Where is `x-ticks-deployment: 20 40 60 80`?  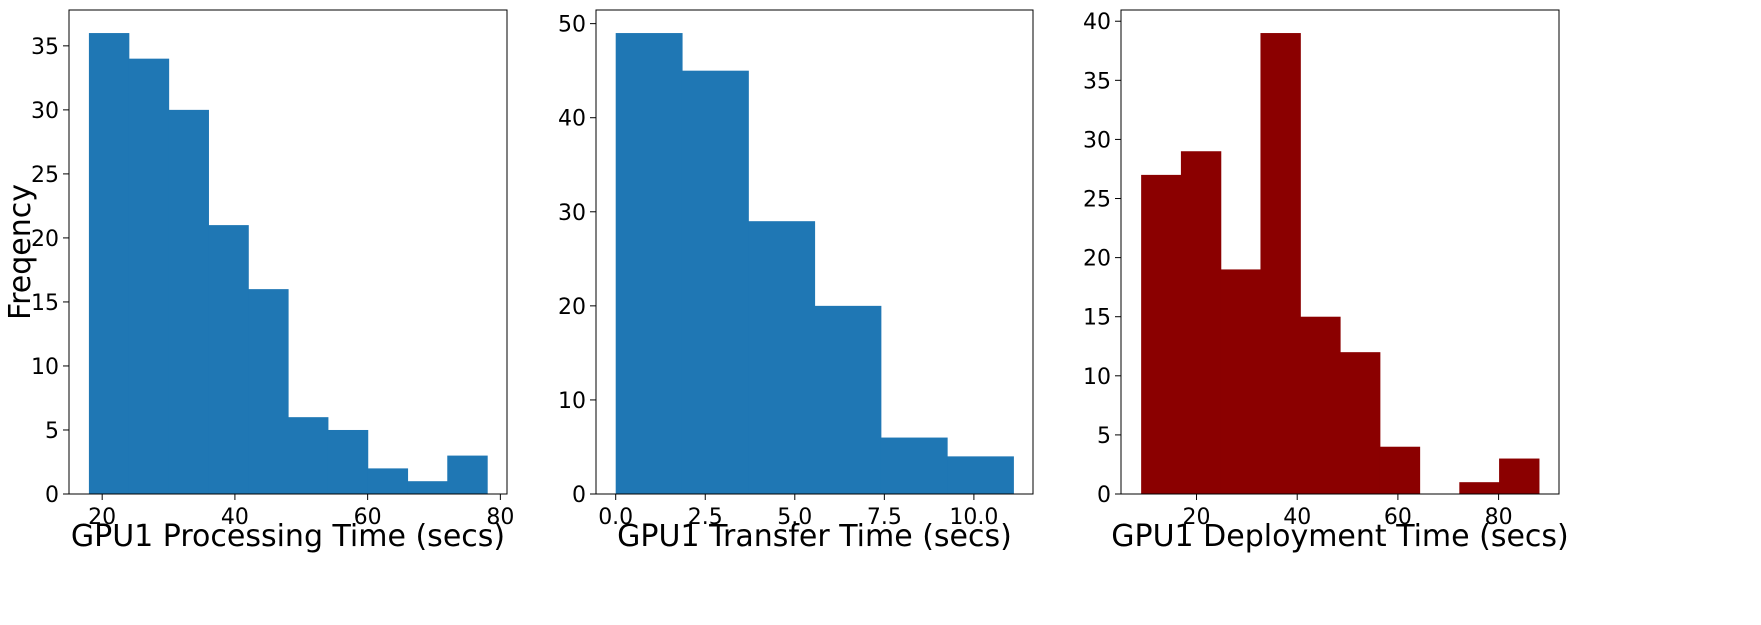 x-ticks-deployment: 20 40 60 80 is located at coordinates (1348, 512).